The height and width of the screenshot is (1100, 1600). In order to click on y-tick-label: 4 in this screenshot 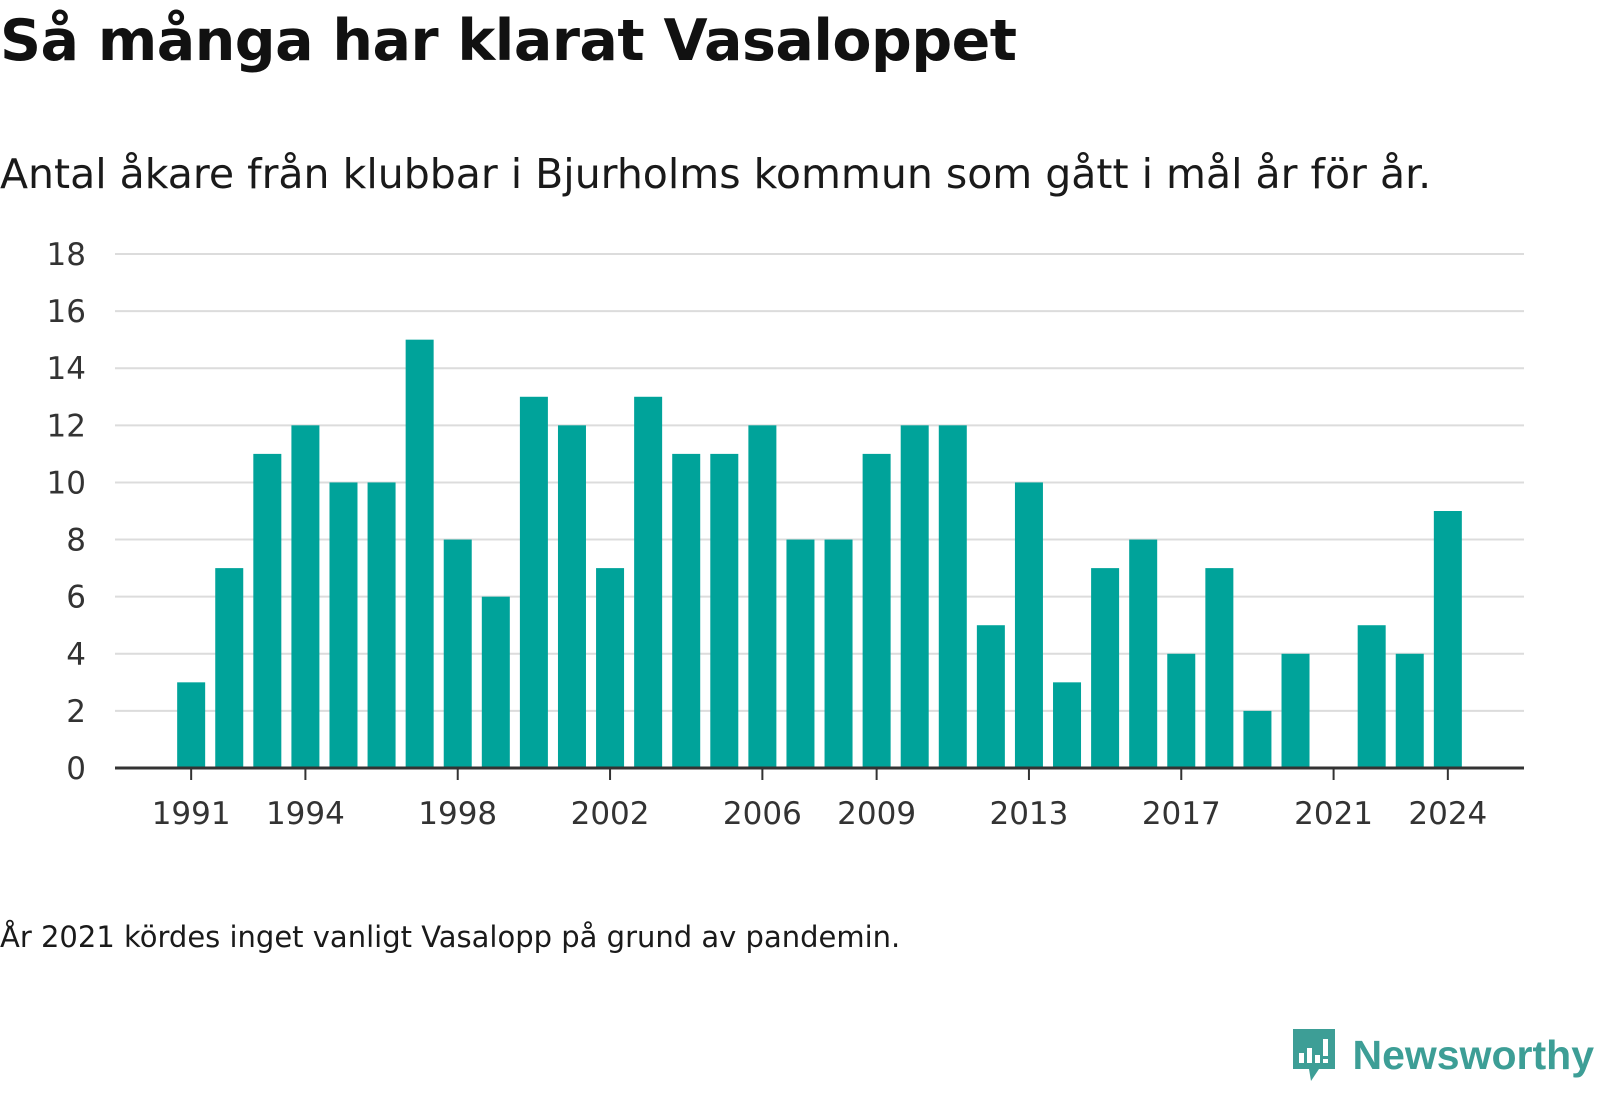, I will do `click(76, 655)`.